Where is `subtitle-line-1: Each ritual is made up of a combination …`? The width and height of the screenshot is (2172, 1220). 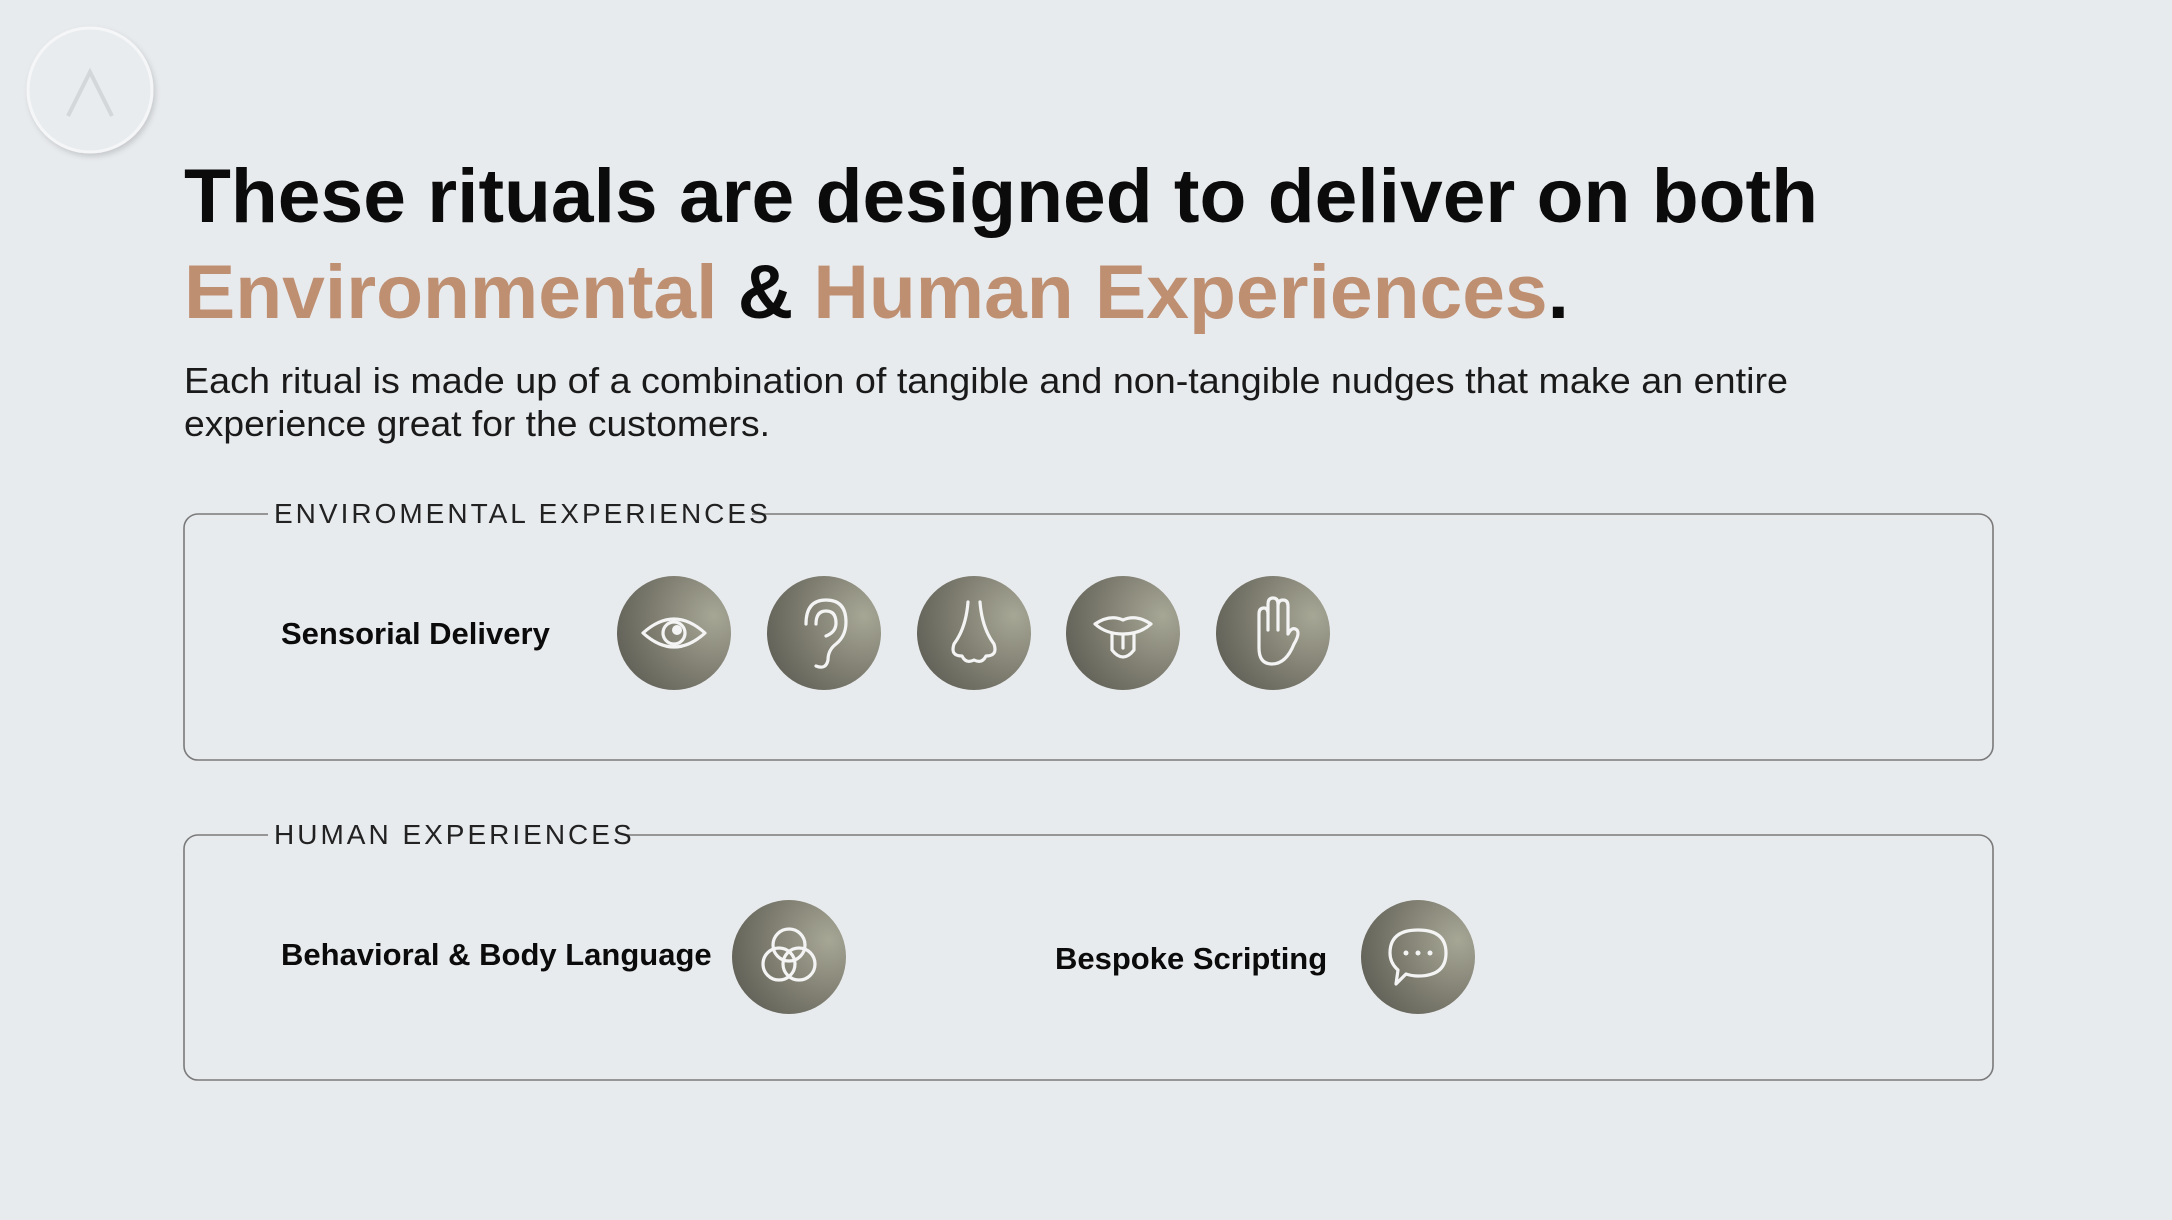 subtitle-line-1: Each ritual is made up of a combination … is located at coordinates (986, 380).